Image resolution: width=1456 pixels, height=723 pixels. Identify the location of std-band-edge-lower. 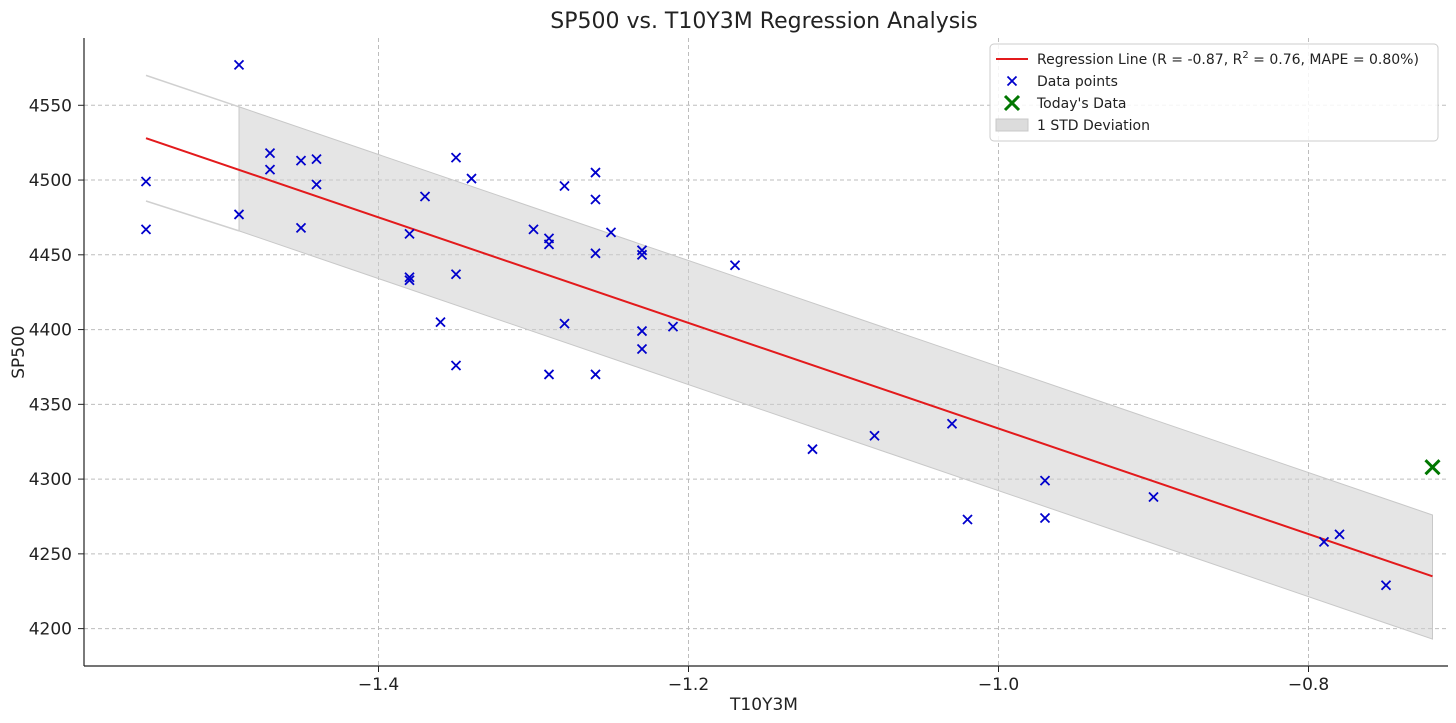
(192, 216).